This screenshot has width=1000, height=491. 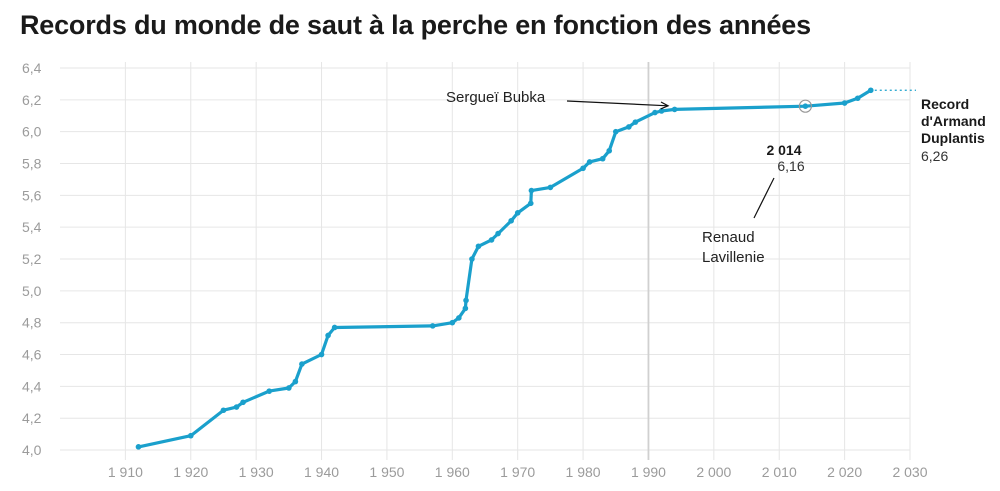 What do you see at coordinates (32, 100) in the screenshot?
I see `y-tick-label: 6,2` at bounding box center [32, 100].